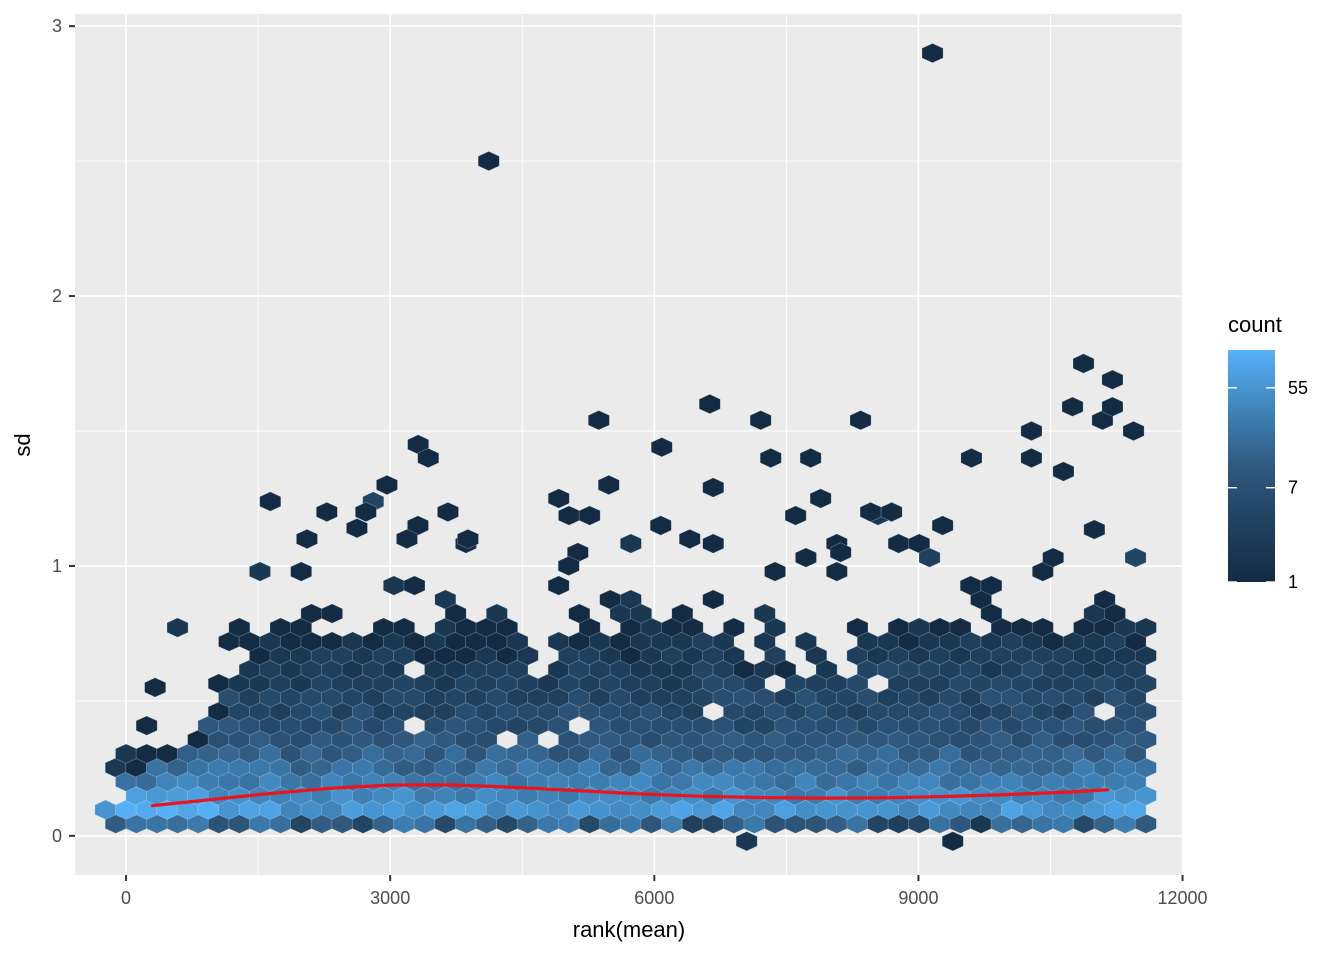  What do you see at coordinates (126, 898) in the screenshot?
I see `x-tick-label: 0` at bounding box center [126, 898].